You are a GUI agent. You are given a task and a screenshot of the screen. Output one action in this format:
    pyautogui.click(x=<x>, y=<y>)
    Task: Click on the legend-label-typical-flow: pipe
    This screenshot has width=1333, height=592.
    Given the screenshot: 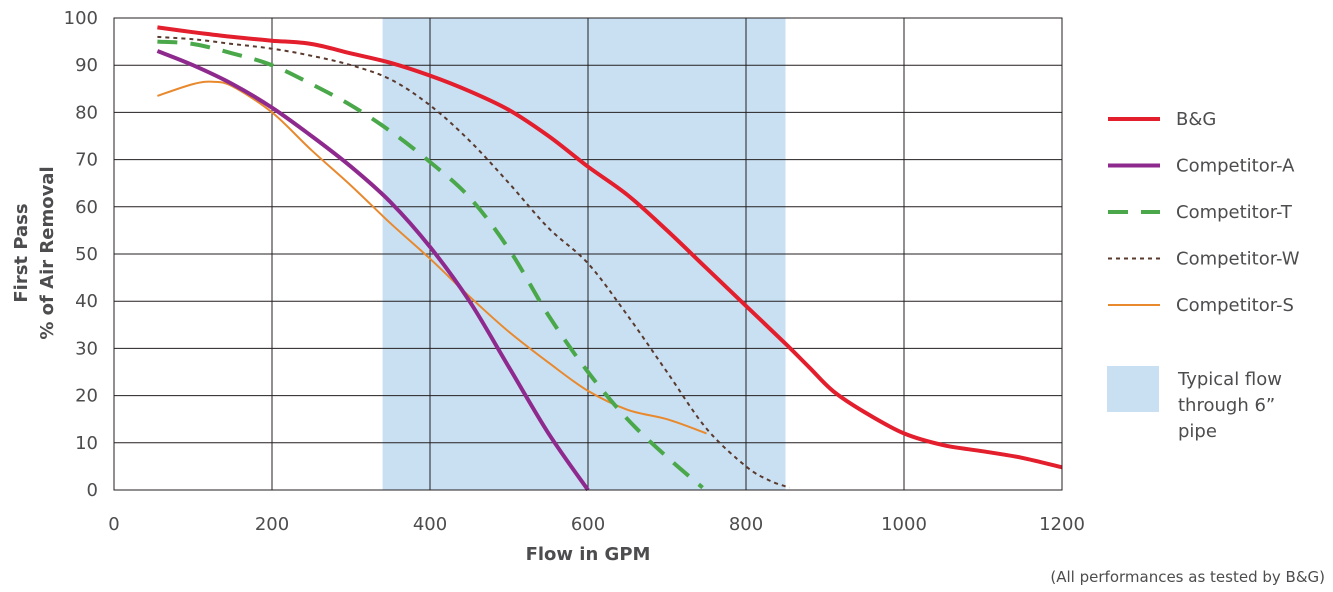 What is the action you would take?
    pyautogui.click(x=1197, y=431)
    